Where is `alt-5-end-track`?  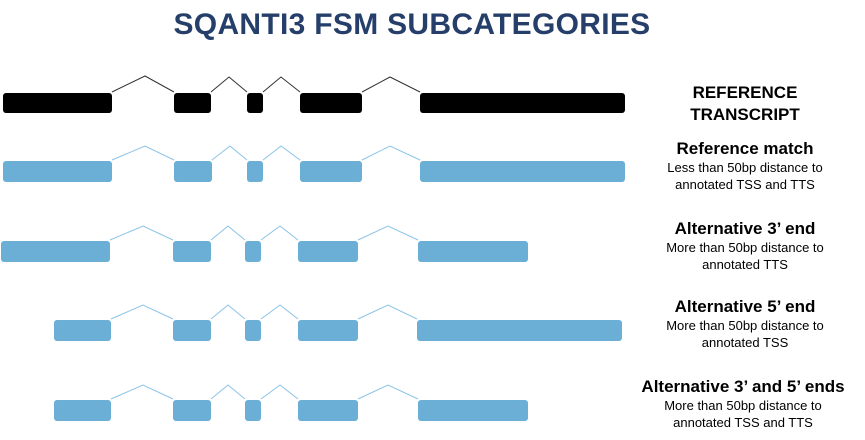 alt-5-end-track is located at coordinates (338, 322).